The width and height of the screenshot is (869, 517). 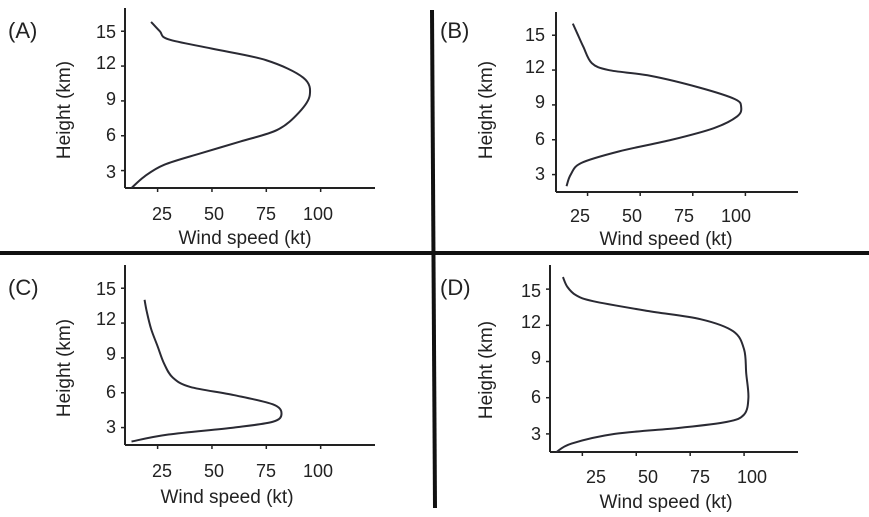 What do you see at coordinates (23, 287) in the screenshot?
I see `panel-label: (C)` at bounding box center [23, 287].